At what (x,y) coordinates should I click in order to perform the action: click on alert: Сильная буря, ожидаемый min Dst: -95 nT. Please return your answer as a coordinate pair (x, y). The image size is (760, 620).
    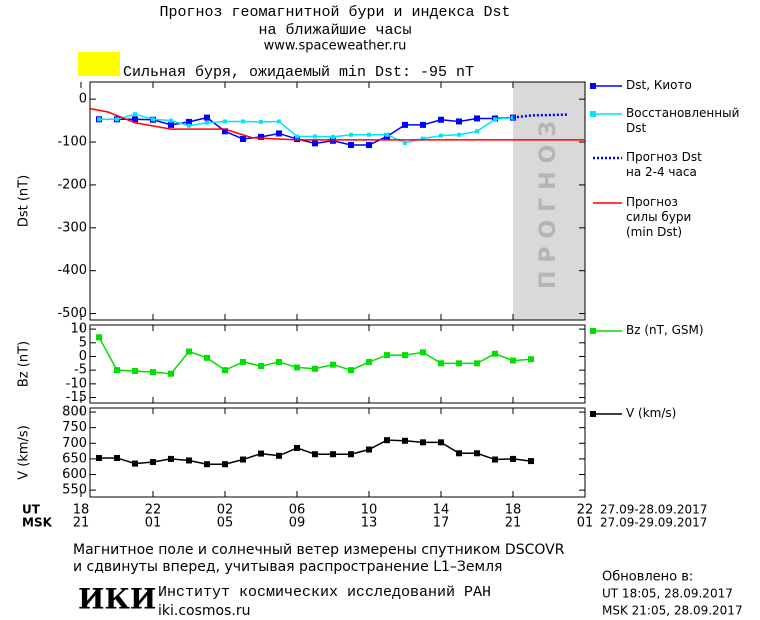
    Looking at the image, I should click on (298, 72).